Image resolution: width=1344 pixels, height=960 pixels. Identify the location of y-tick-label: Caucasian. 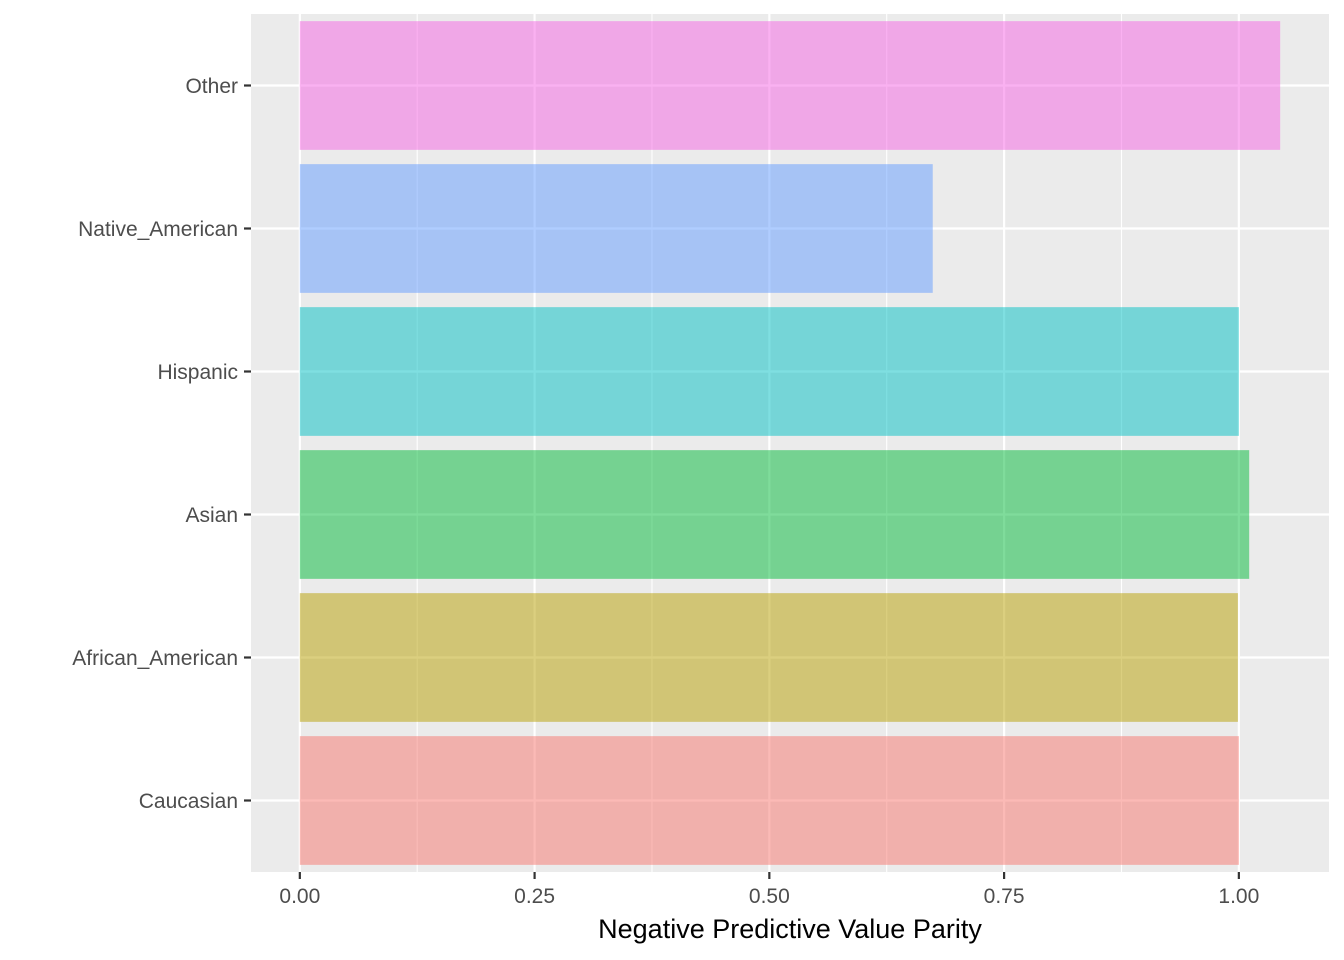
(188, 801).